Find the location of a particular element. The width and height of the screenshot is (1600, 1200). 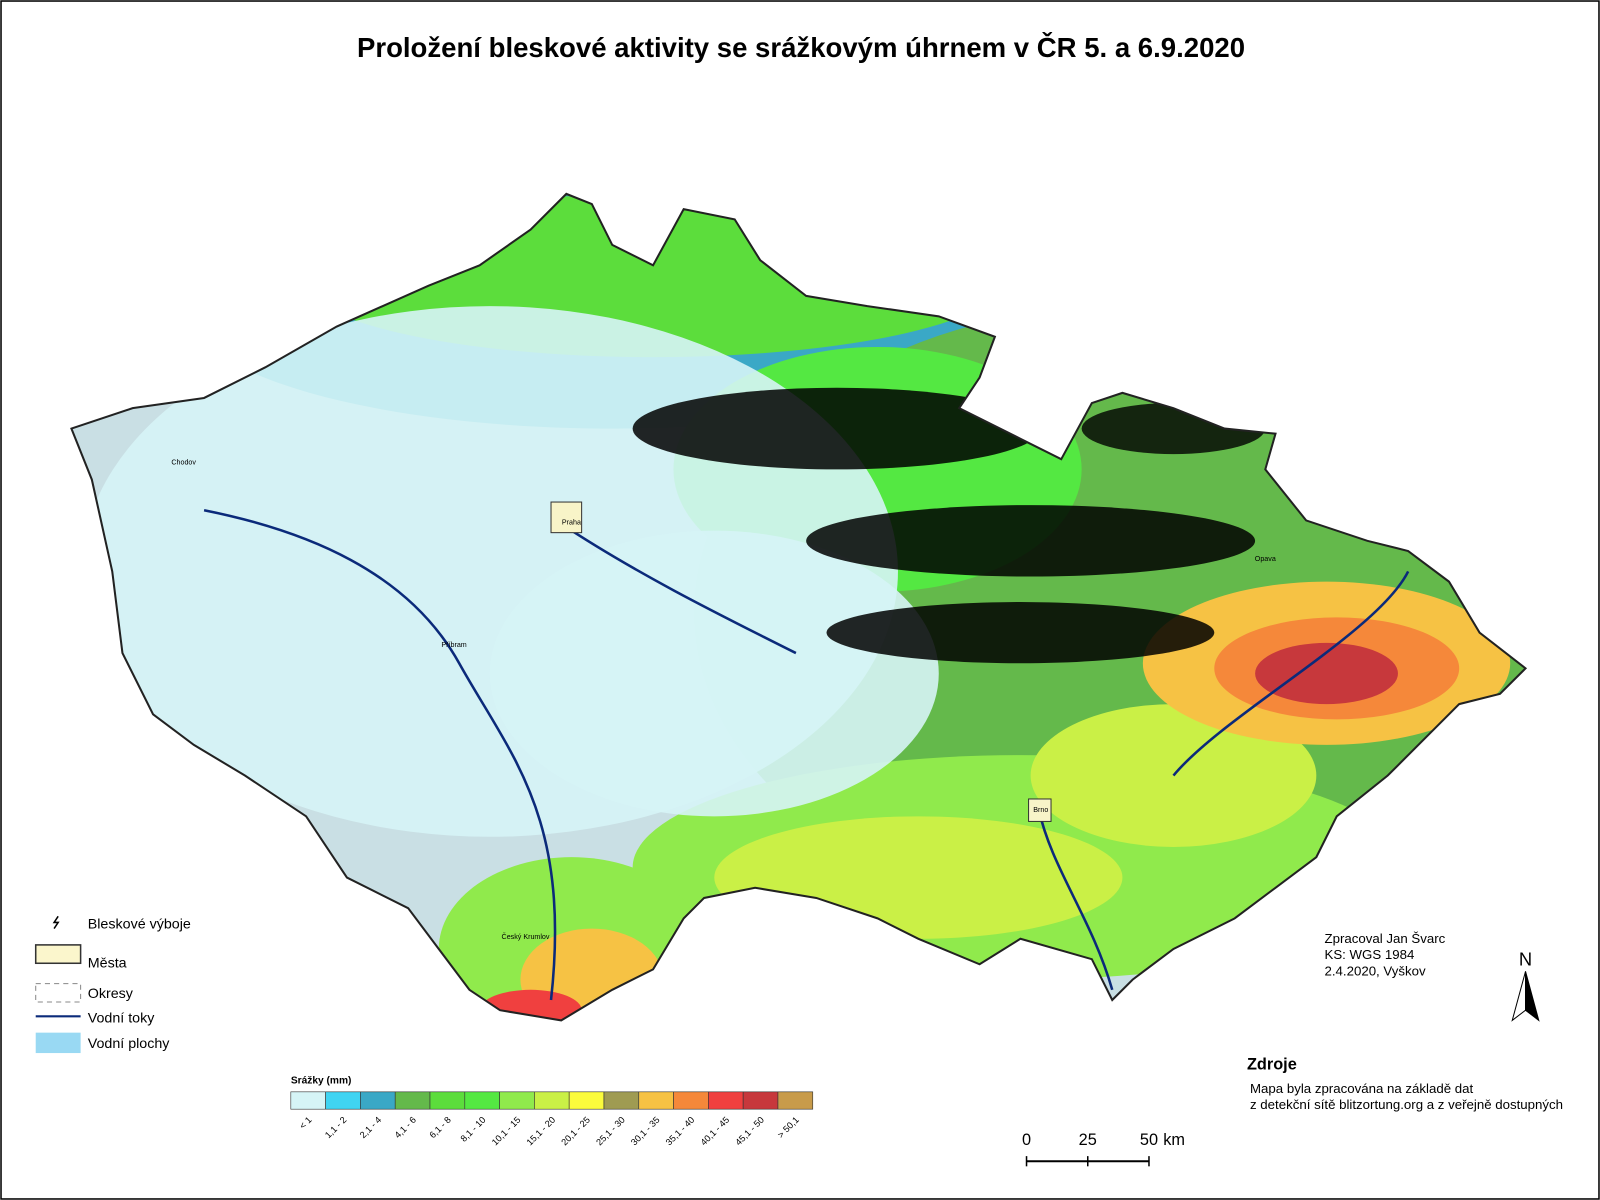

north-arrow: N is located at coordinates (1525, 985).